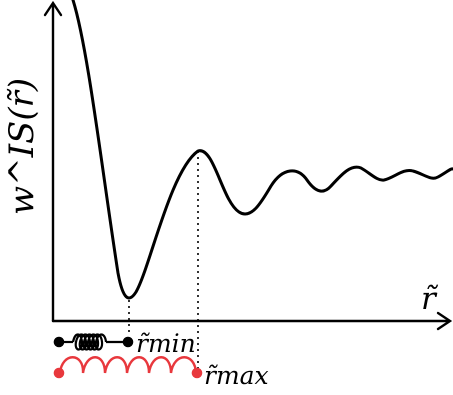  Describe the element at coordinates (128, 365) in the screenshot. I see `max-spring-coil` at that location.